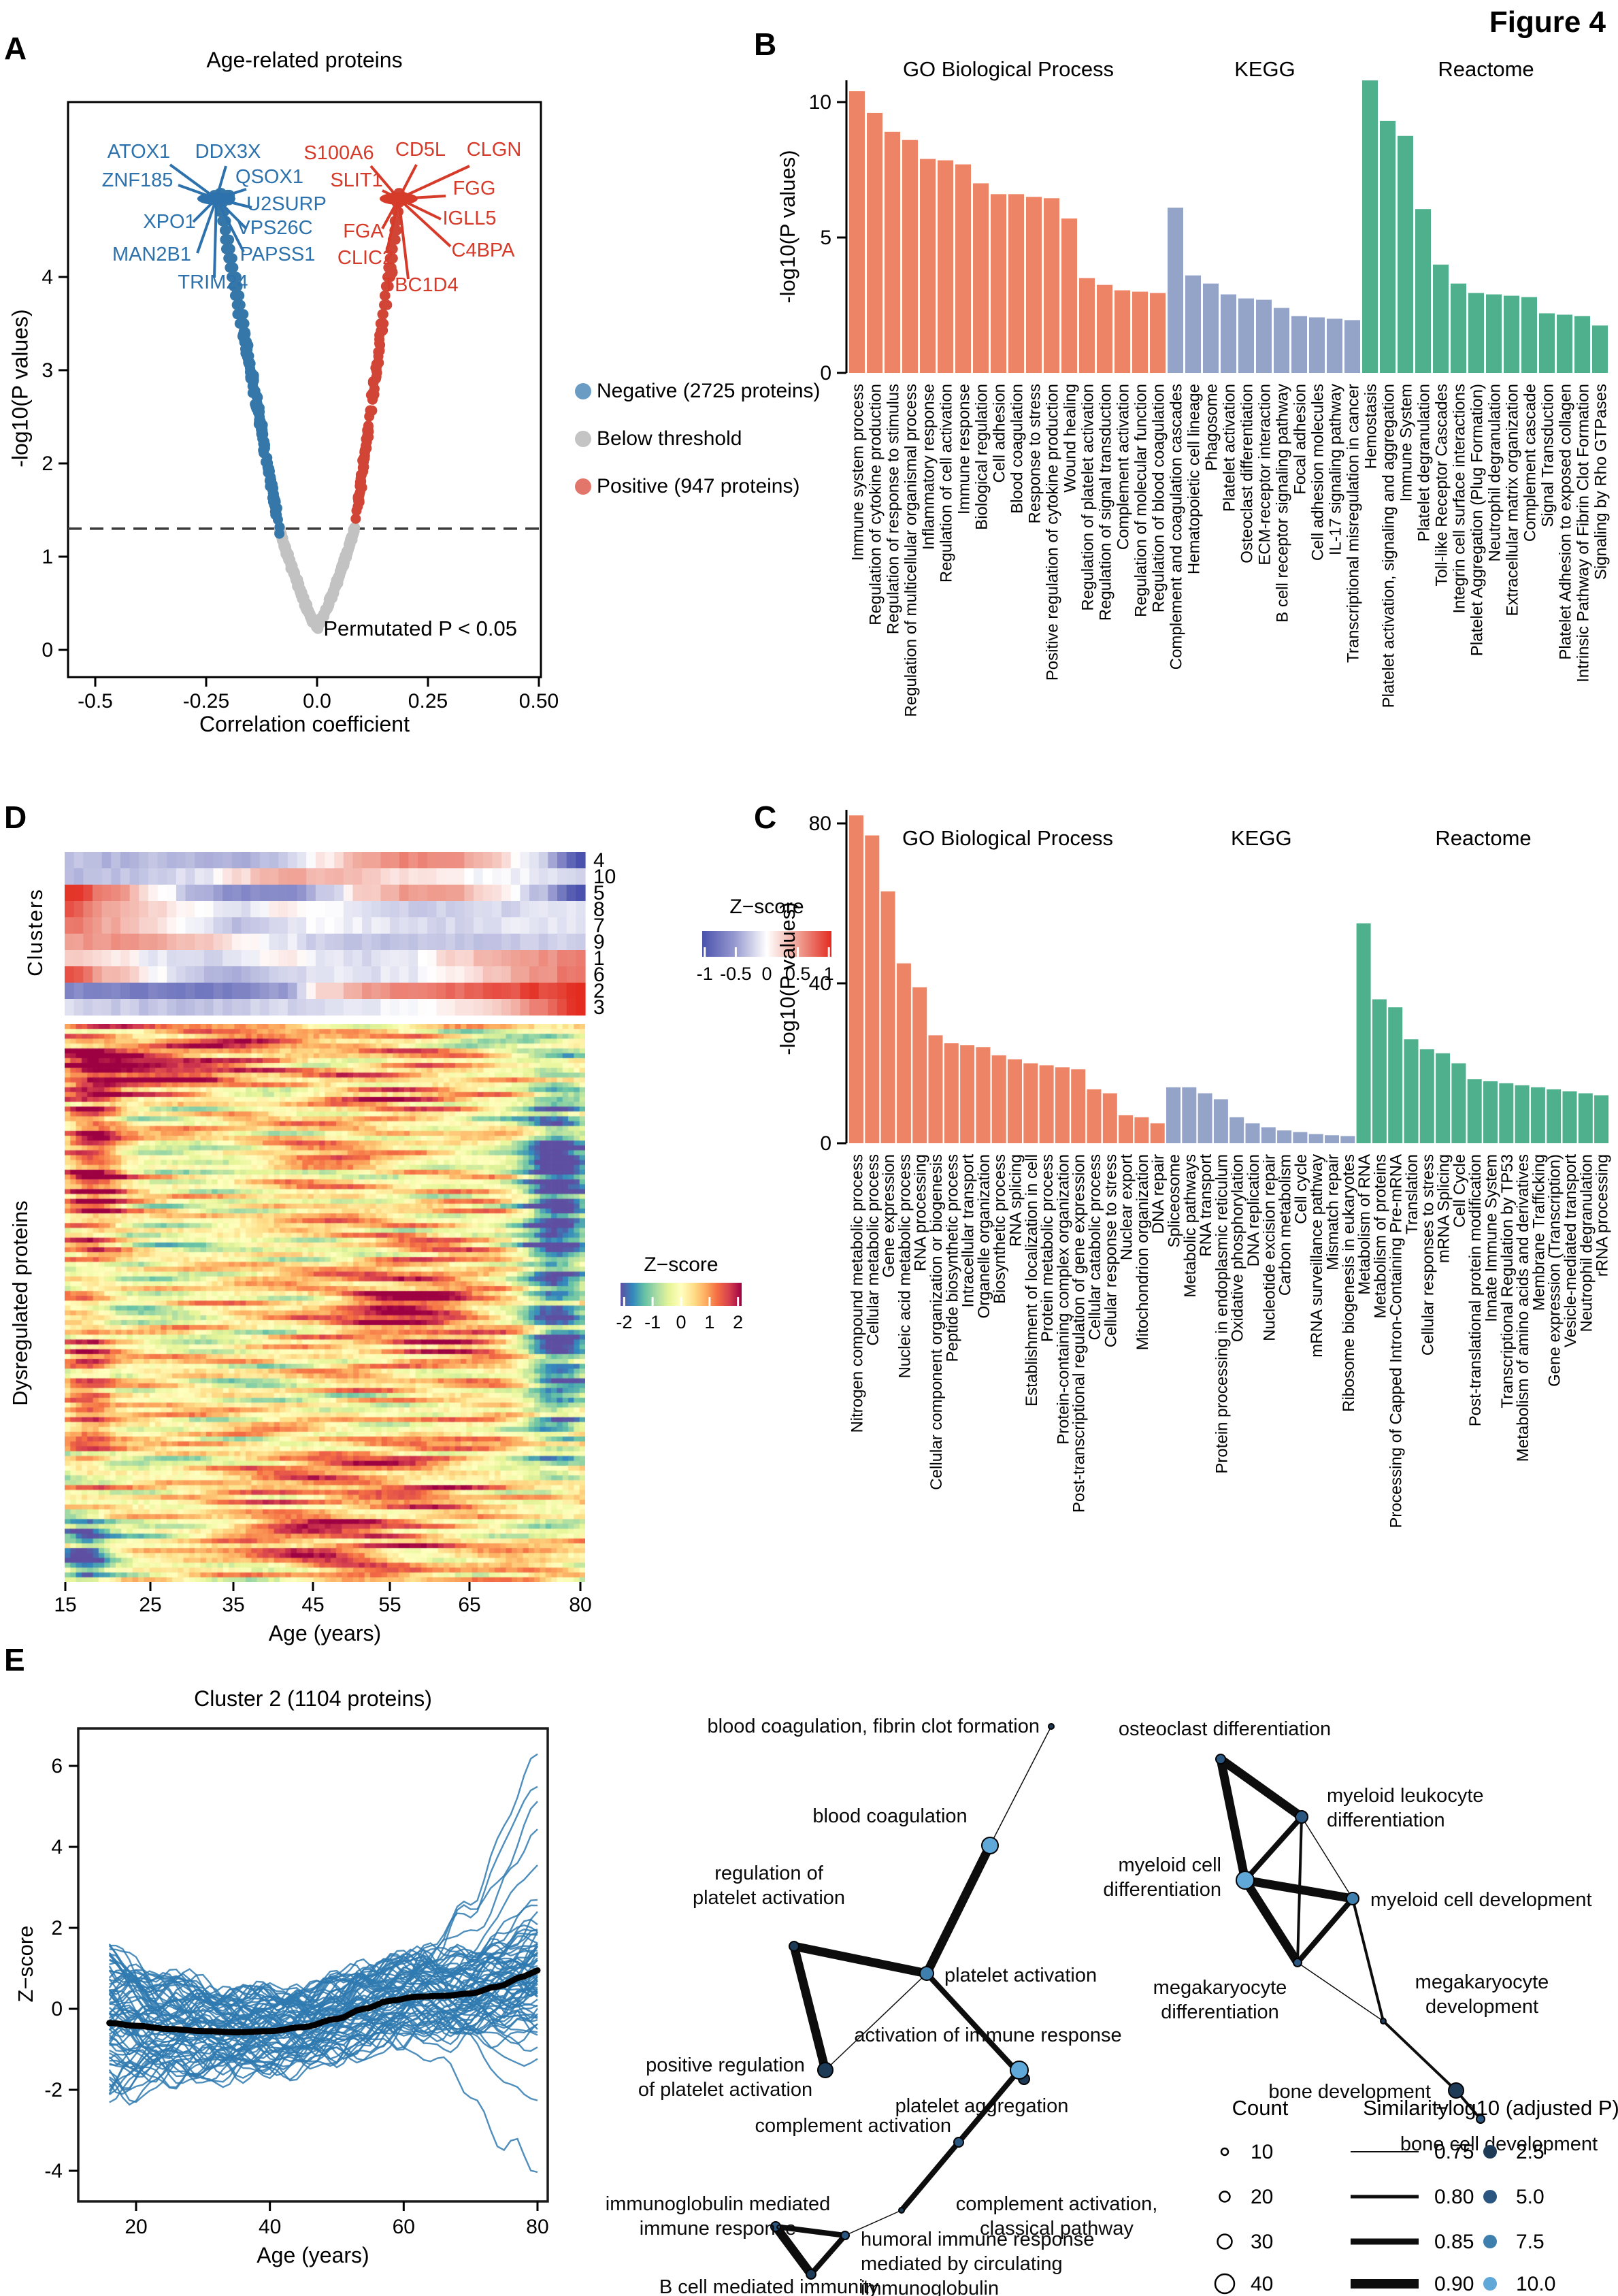 The height and width of the screenshot is (2296, 1618). Describe the element at coordinates (1017, 449) in the screenshot. I see `bar-label: Blood coagulation` at that location.